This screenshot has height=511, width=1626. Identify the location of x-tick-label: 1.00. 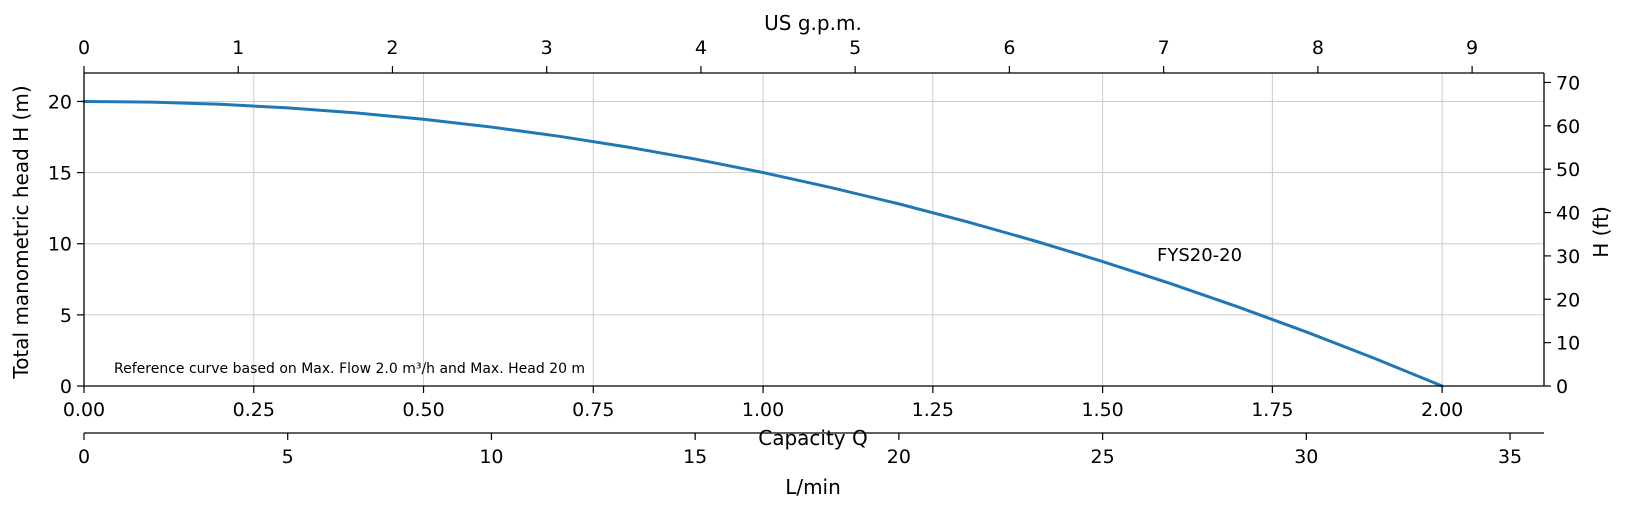
(763, 410).